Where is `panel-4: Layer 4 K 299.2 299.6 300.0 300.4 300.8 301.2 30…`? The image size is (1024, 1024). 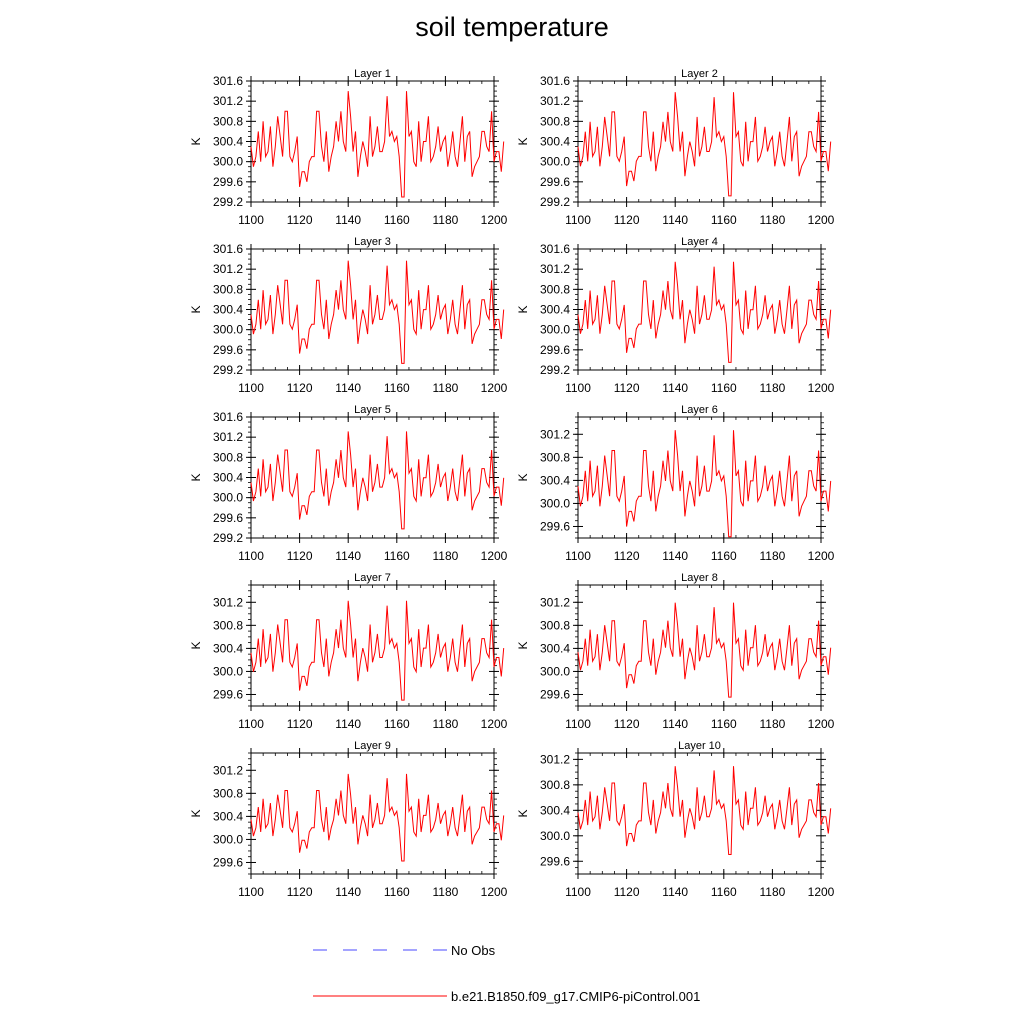
panel-4: Layer 4 K 299.2 299.6 300.0 300.4 300.8 301.2 30… is located at coordinates (675, 315).